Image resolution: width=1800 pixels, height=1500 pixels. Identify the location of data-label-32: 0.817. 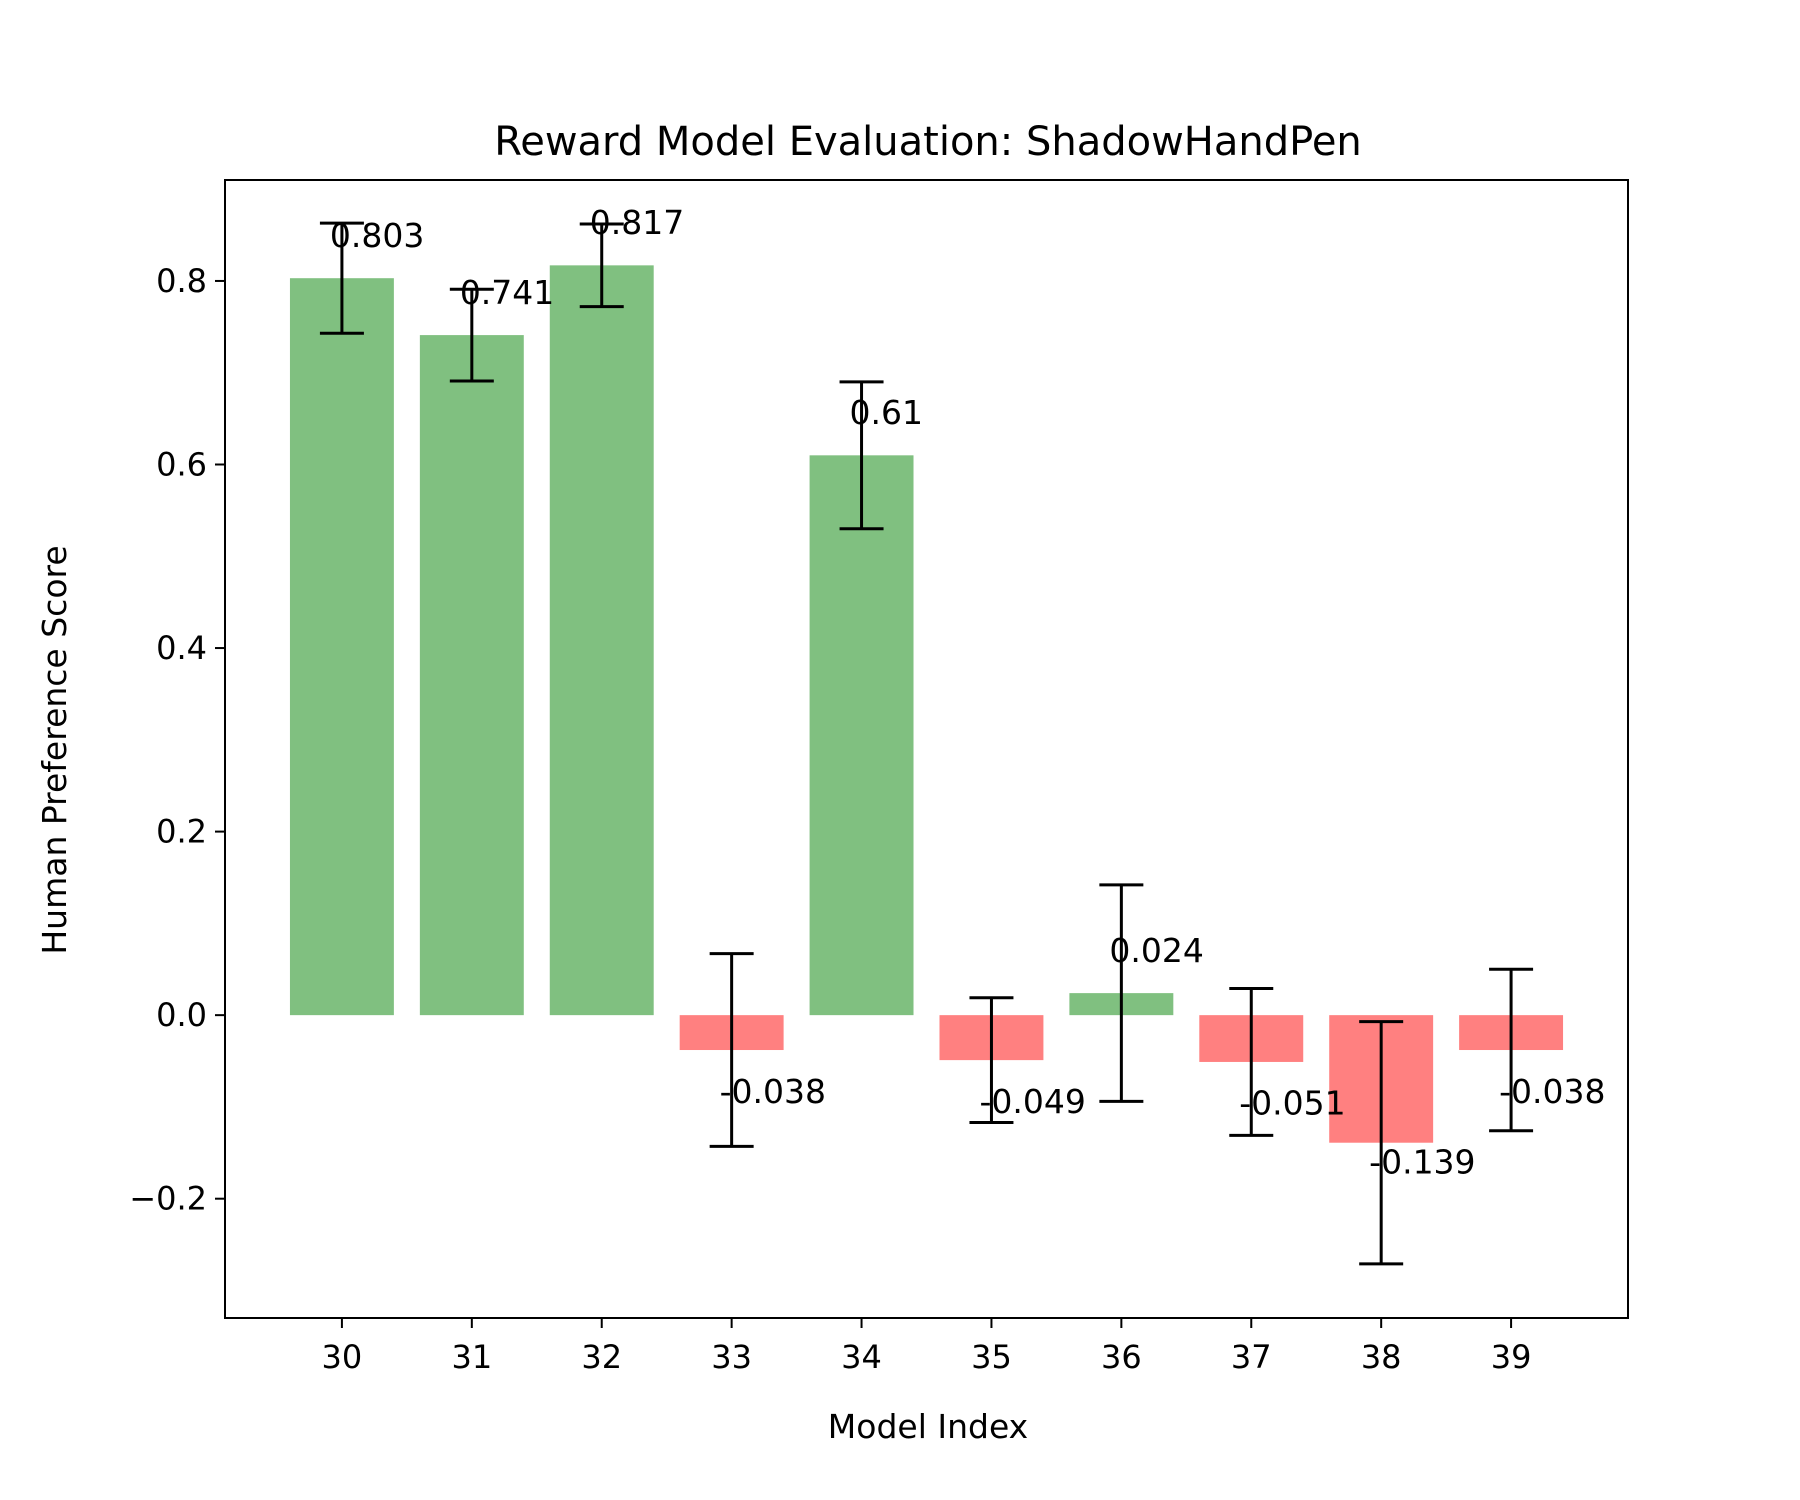
(637, 222).